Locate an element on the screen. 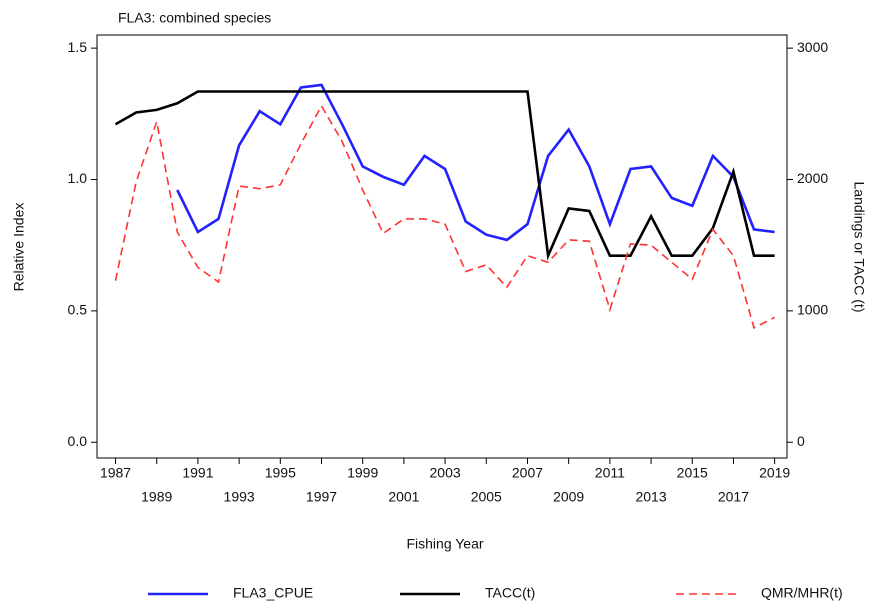 Image resolution: width=880 pixels, height=605 pixels. y-tick-label: 0.5 is located at coordinates (78, 310).